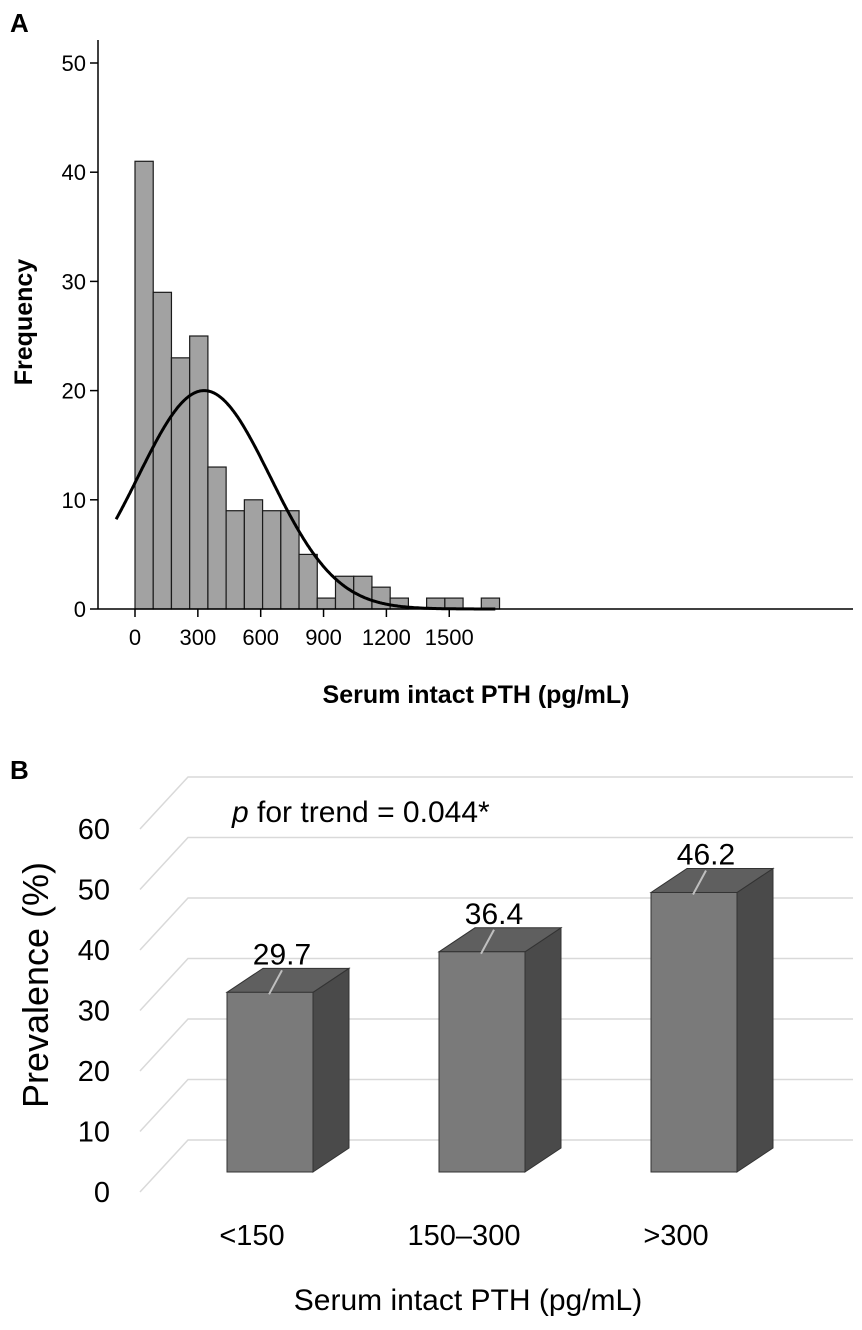 This screenshot has width=862, height=1330. Describe the element at coordinates (80, 609) in the screenshot. I see `histogram-y-tick-label: 0` at that location.